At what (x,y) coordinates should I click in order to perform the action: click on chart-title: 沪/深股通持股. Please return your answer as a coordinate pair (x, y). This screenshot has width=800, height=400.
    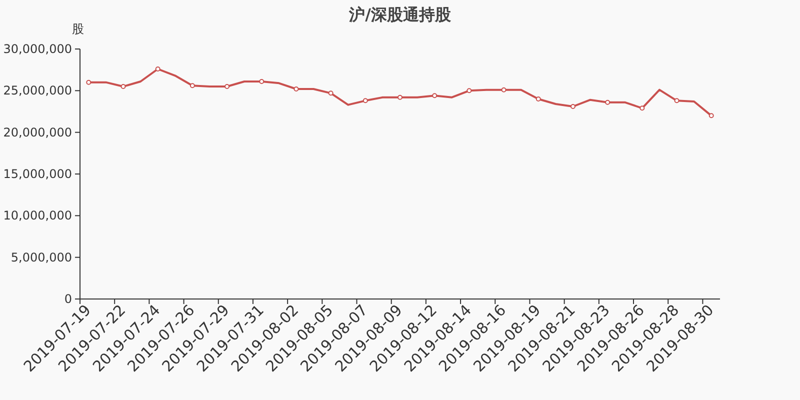
    Looking at the image, I should click on (400, 14).